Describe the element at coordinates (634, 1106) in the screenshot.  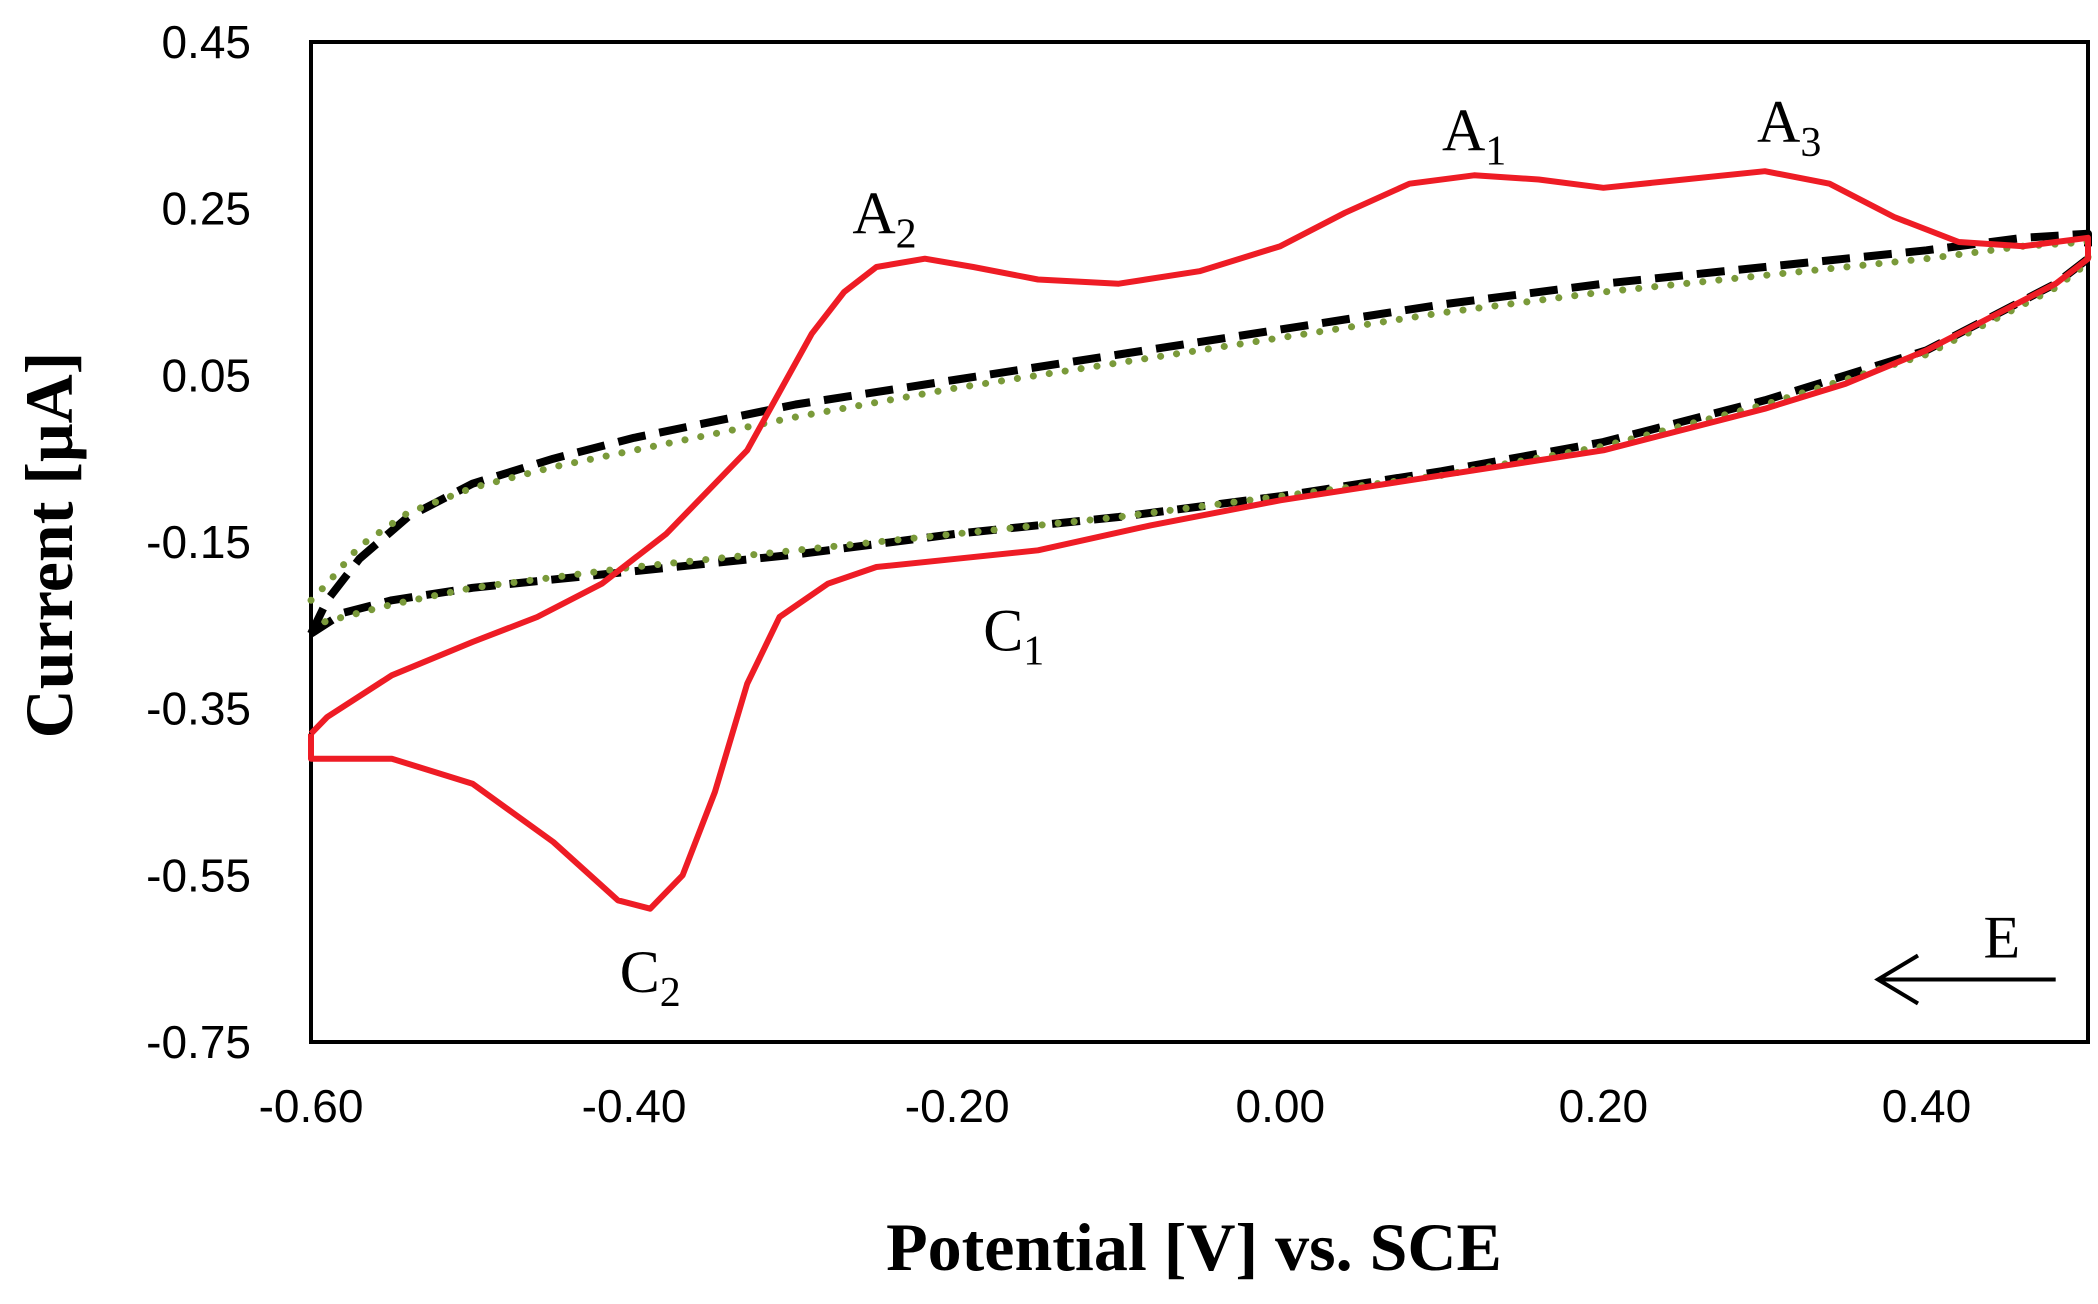
I see `x-tick-label: -0.40` at that location.